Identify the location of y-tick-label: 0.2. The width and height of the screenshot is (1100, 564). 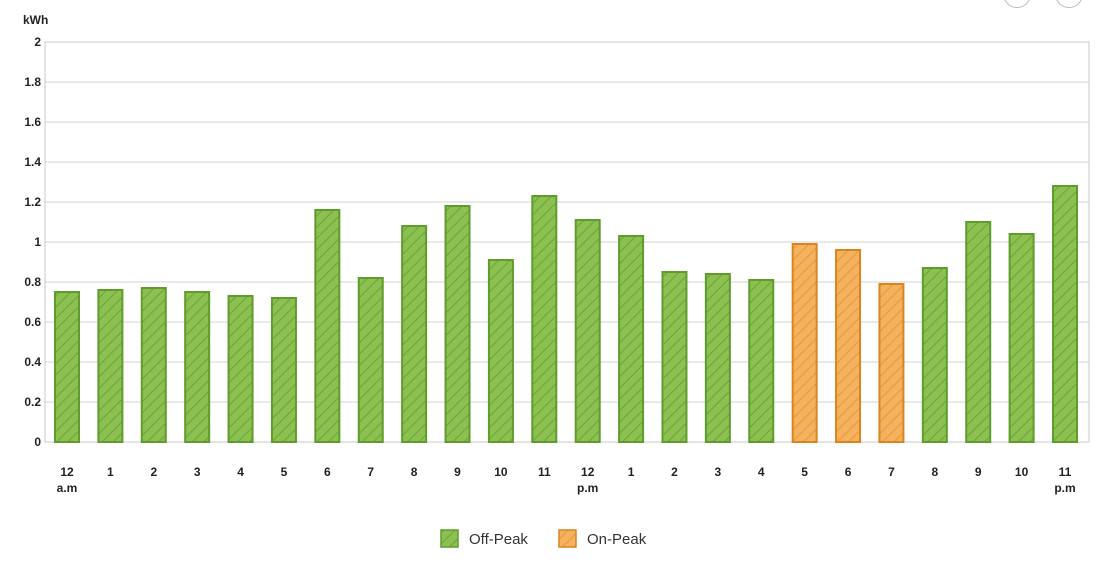
(32, 402).